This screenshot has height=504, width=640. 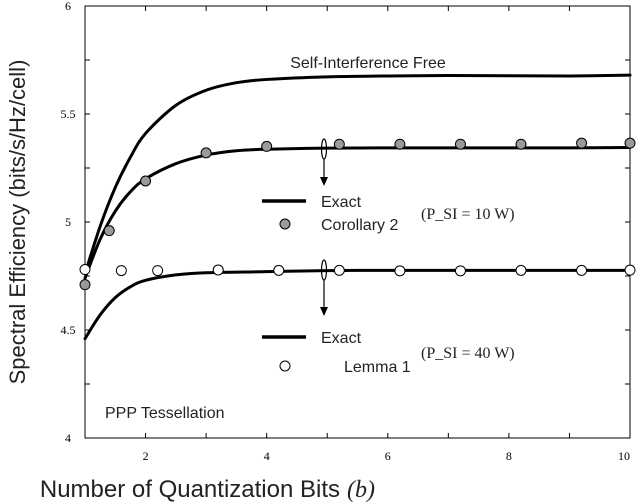 What do you see at coordinates (68, 330) in the screenshot?
I see `y-tick-label-4.5: 4.5` at bounding box center [68, 330].